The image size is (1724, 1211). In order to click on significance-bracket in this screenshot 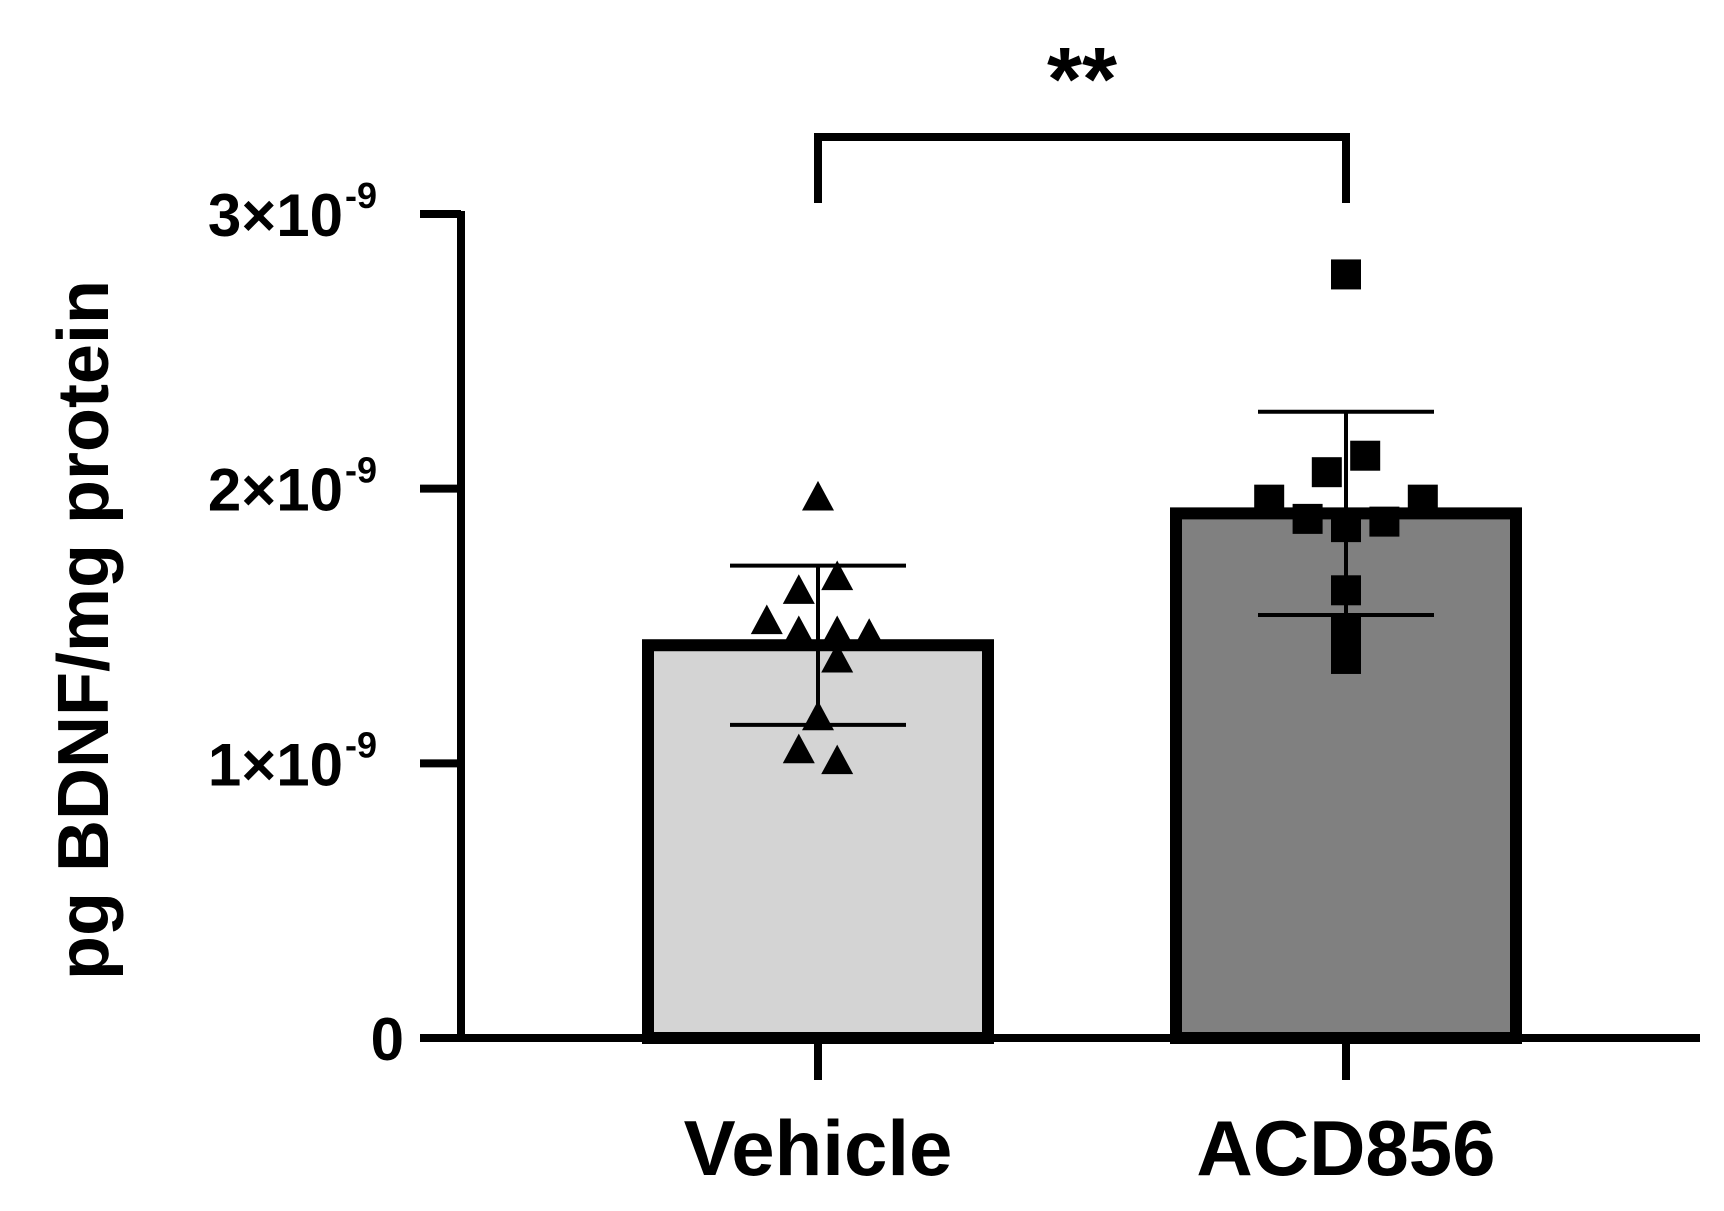, I will do `click(1082, 168)`.